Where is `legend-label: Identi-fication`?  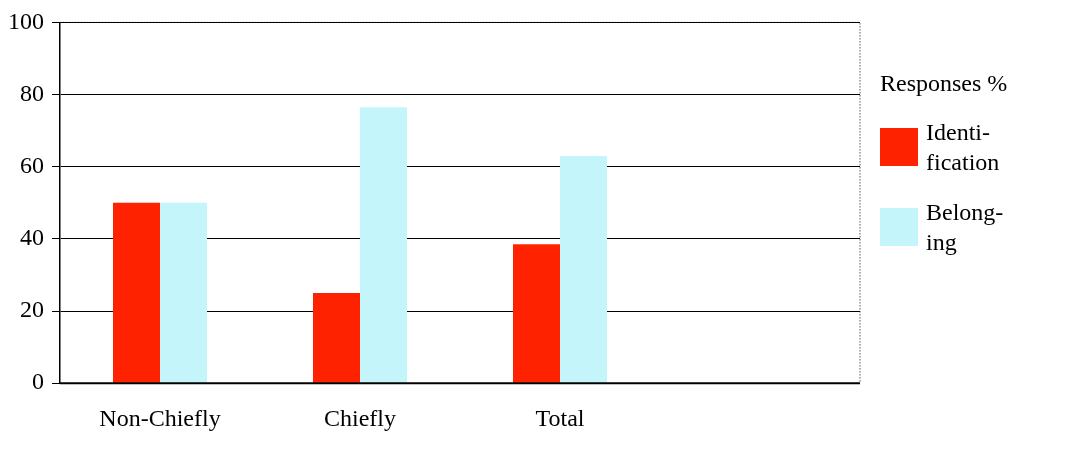
legend-label: Identi-fication is located at coordinates (963, 147).